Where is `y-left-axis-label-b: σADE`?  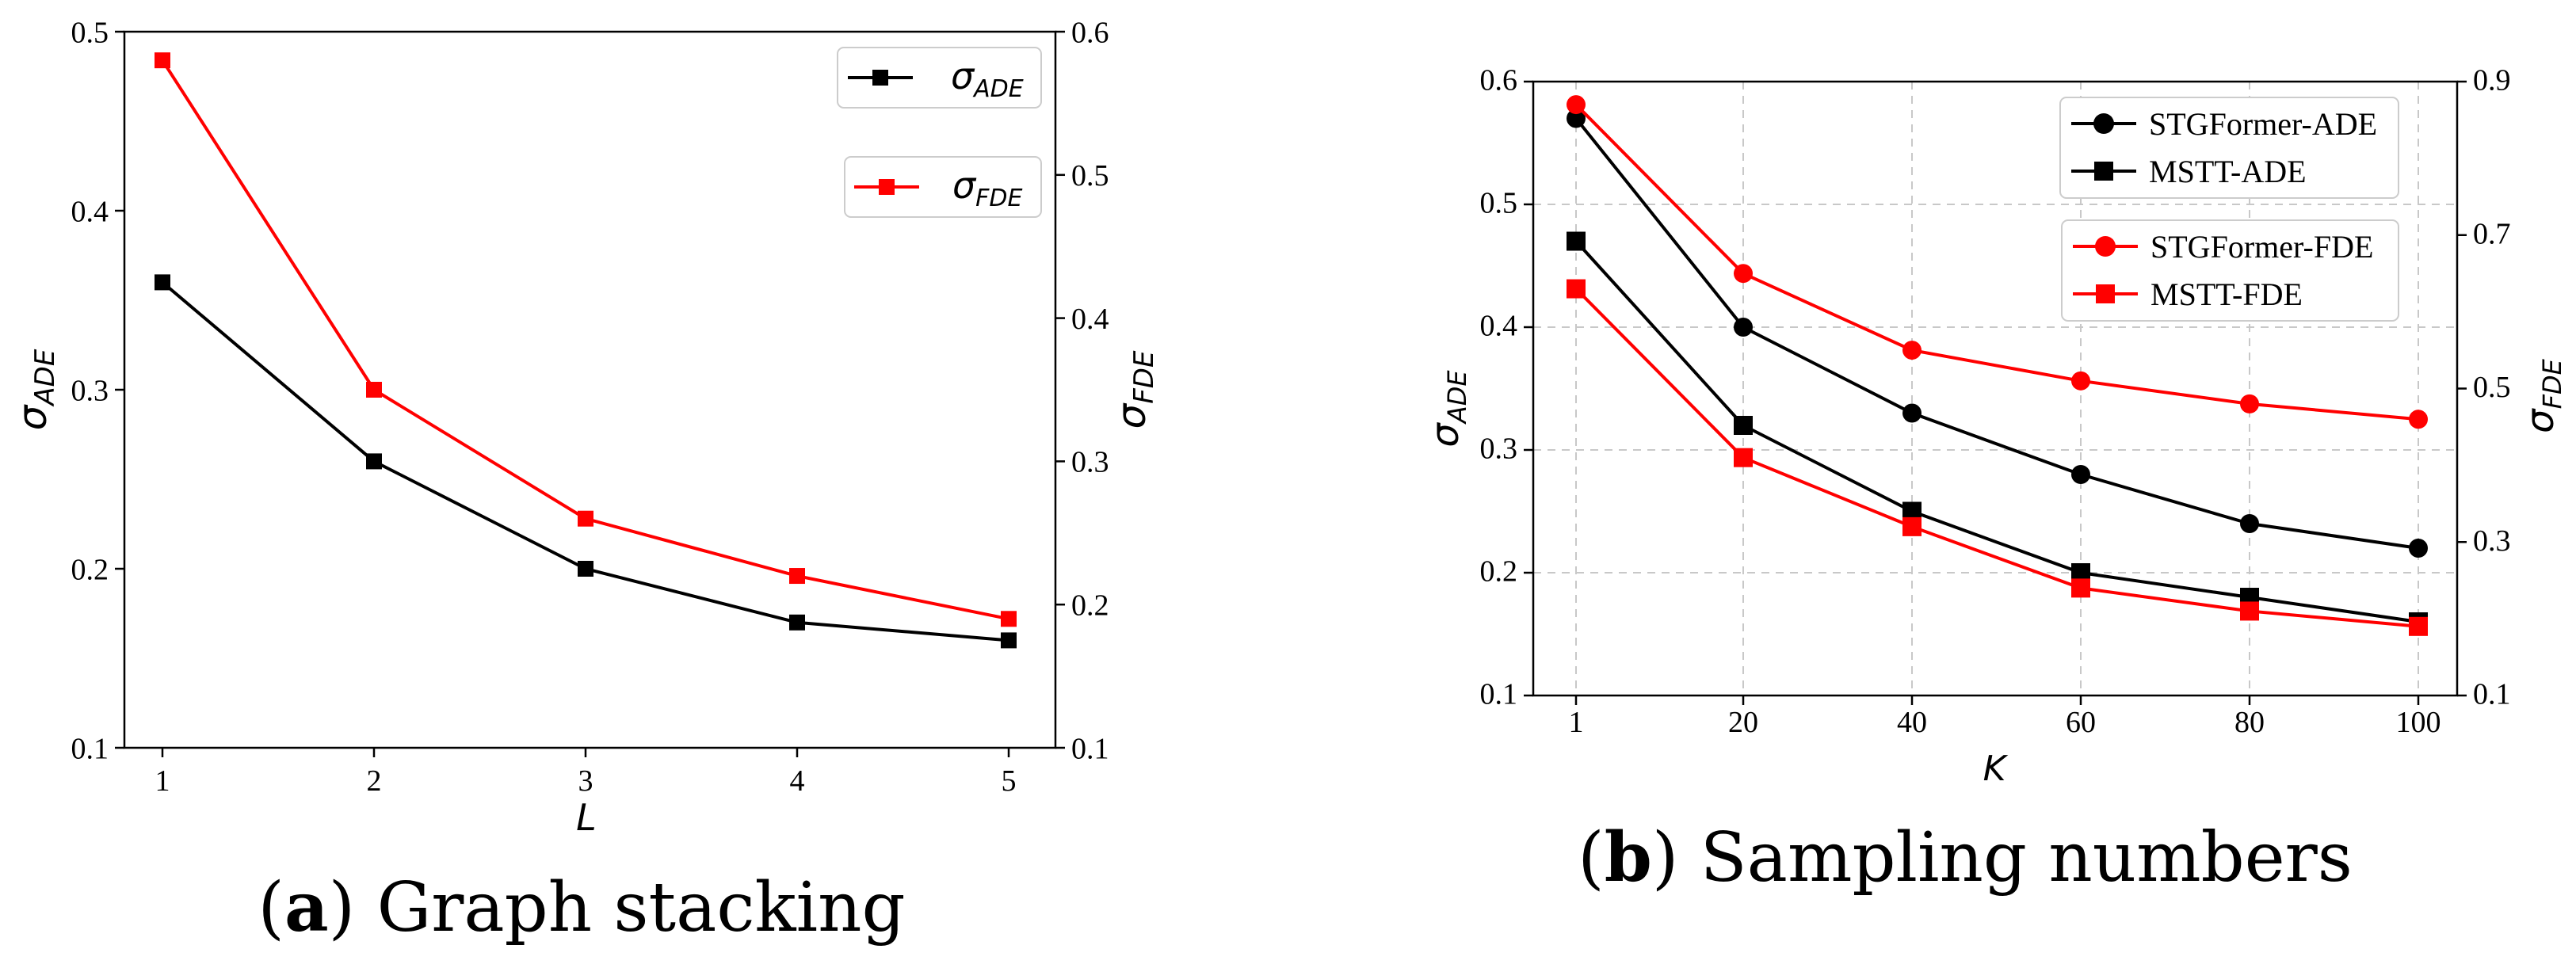 y-left-axis-label-b: σADE is located at coordinates (1447, 409).